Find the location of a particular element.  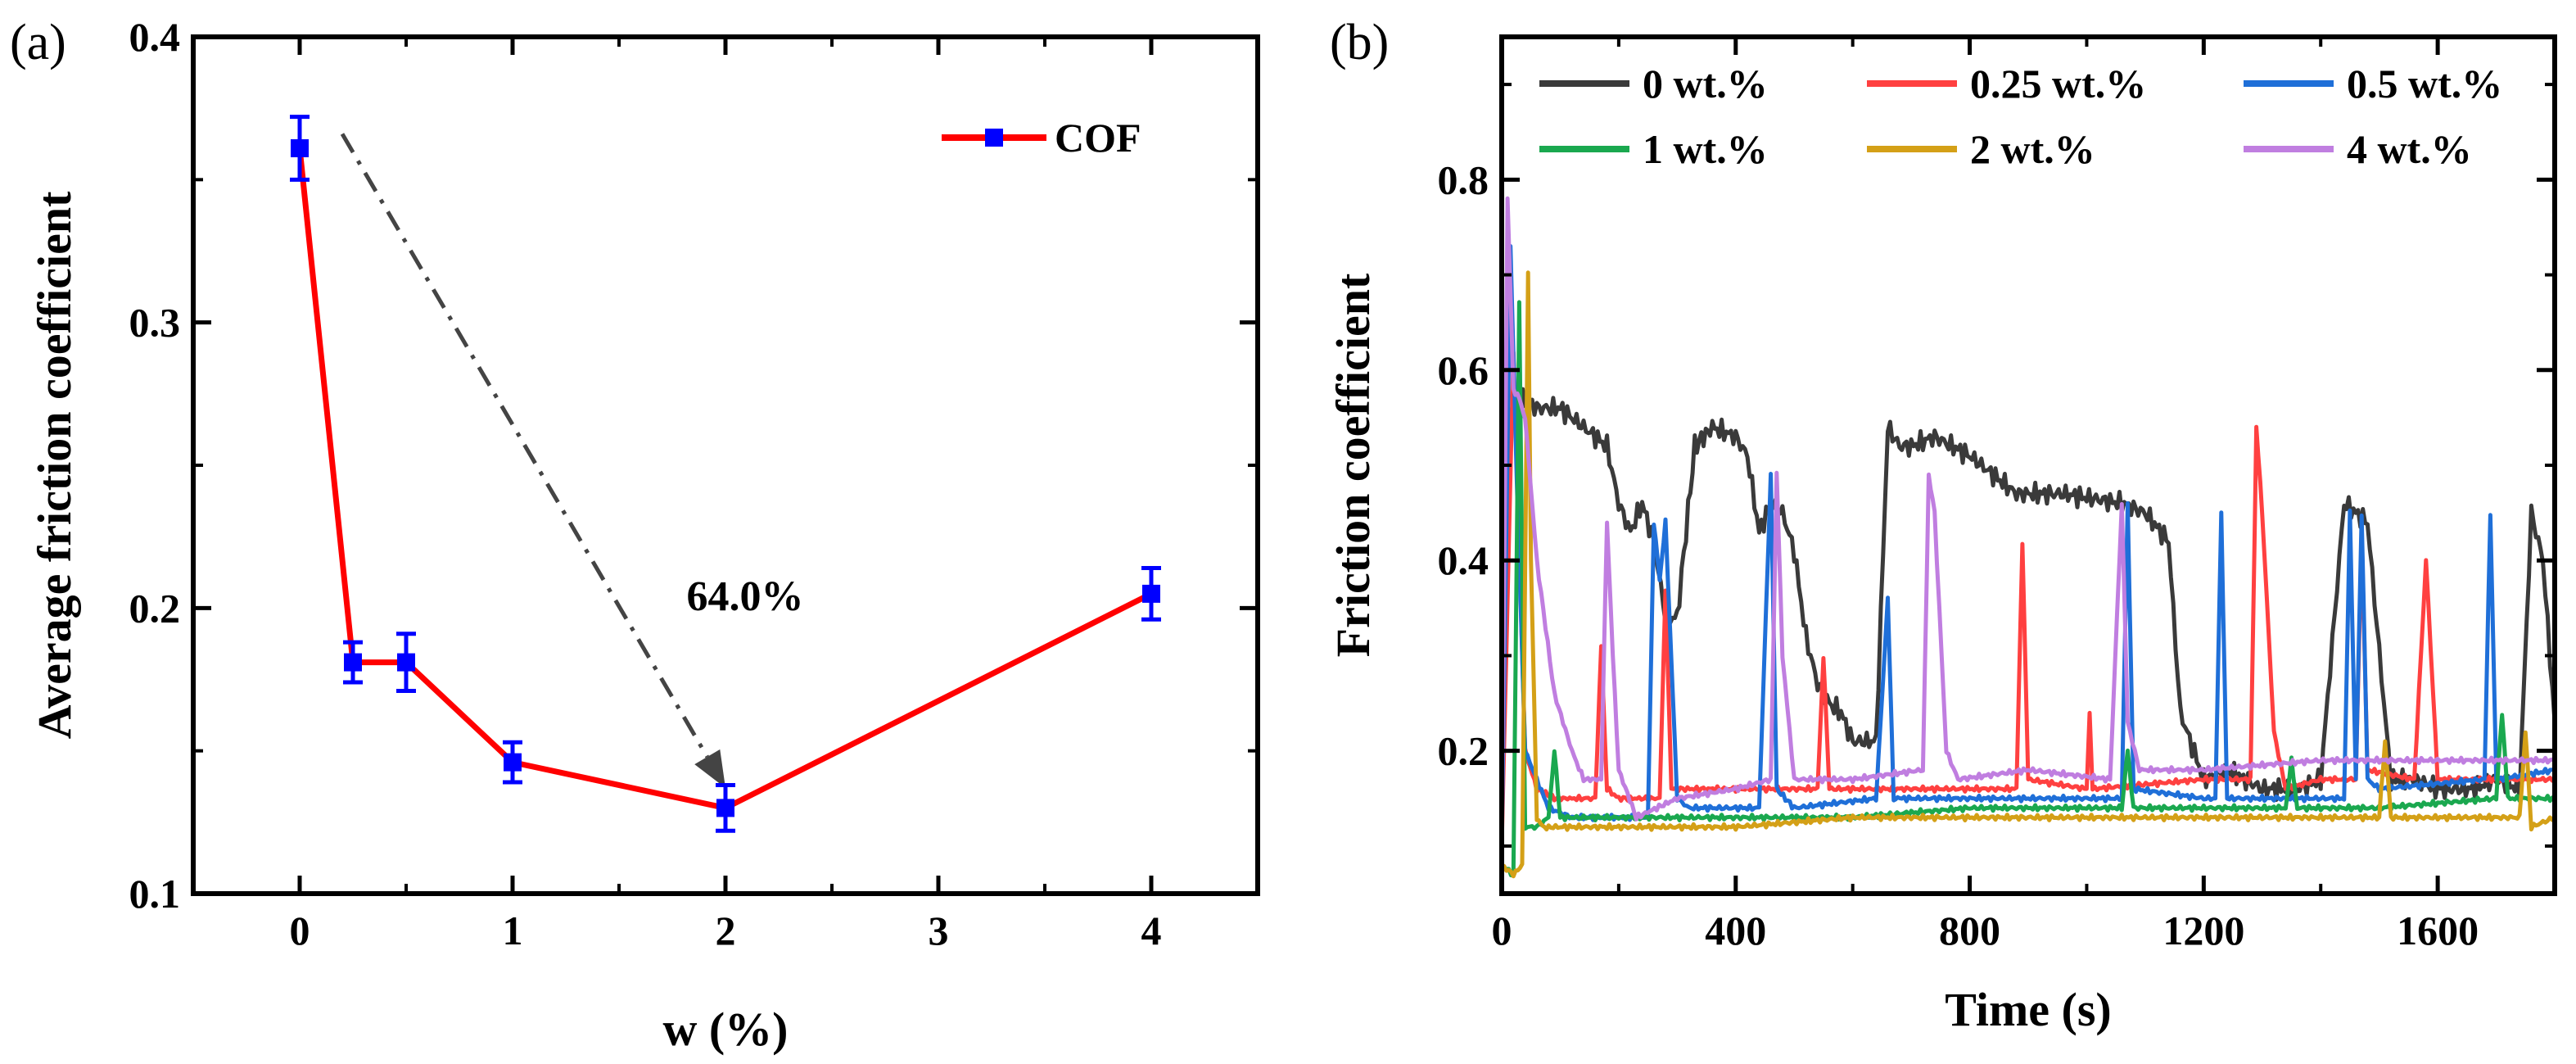

x-tick-label-a: 4 is located at coordinates (1151, 930).